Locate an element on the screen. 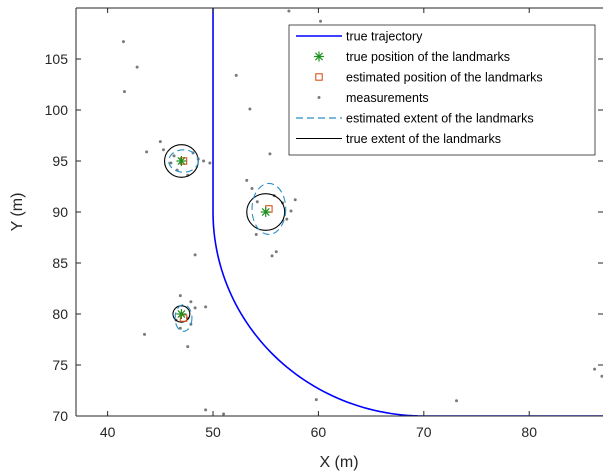  x-tick-label: 40 is located at coordinates (108, 432).